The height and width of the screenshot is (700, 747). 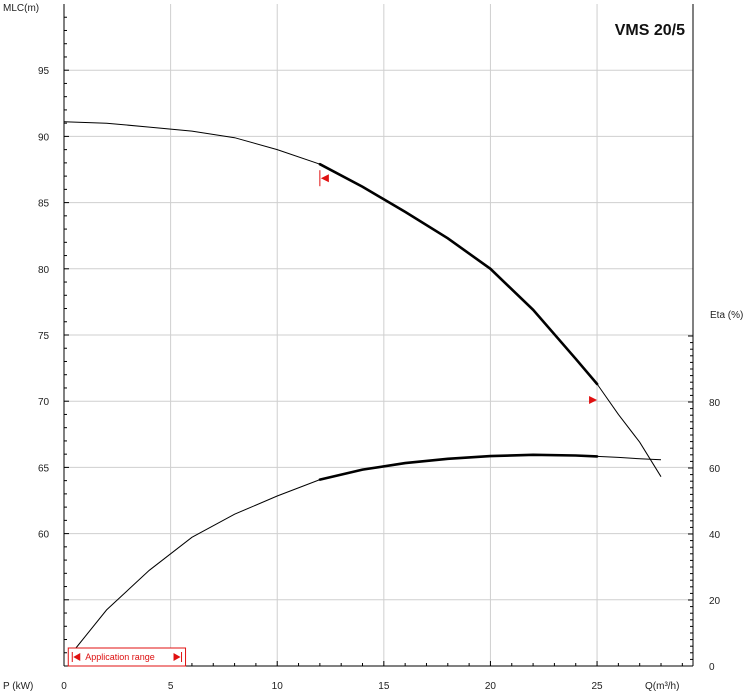 I want to click on y2-tick-label: 20, so click(x=715, y=601).